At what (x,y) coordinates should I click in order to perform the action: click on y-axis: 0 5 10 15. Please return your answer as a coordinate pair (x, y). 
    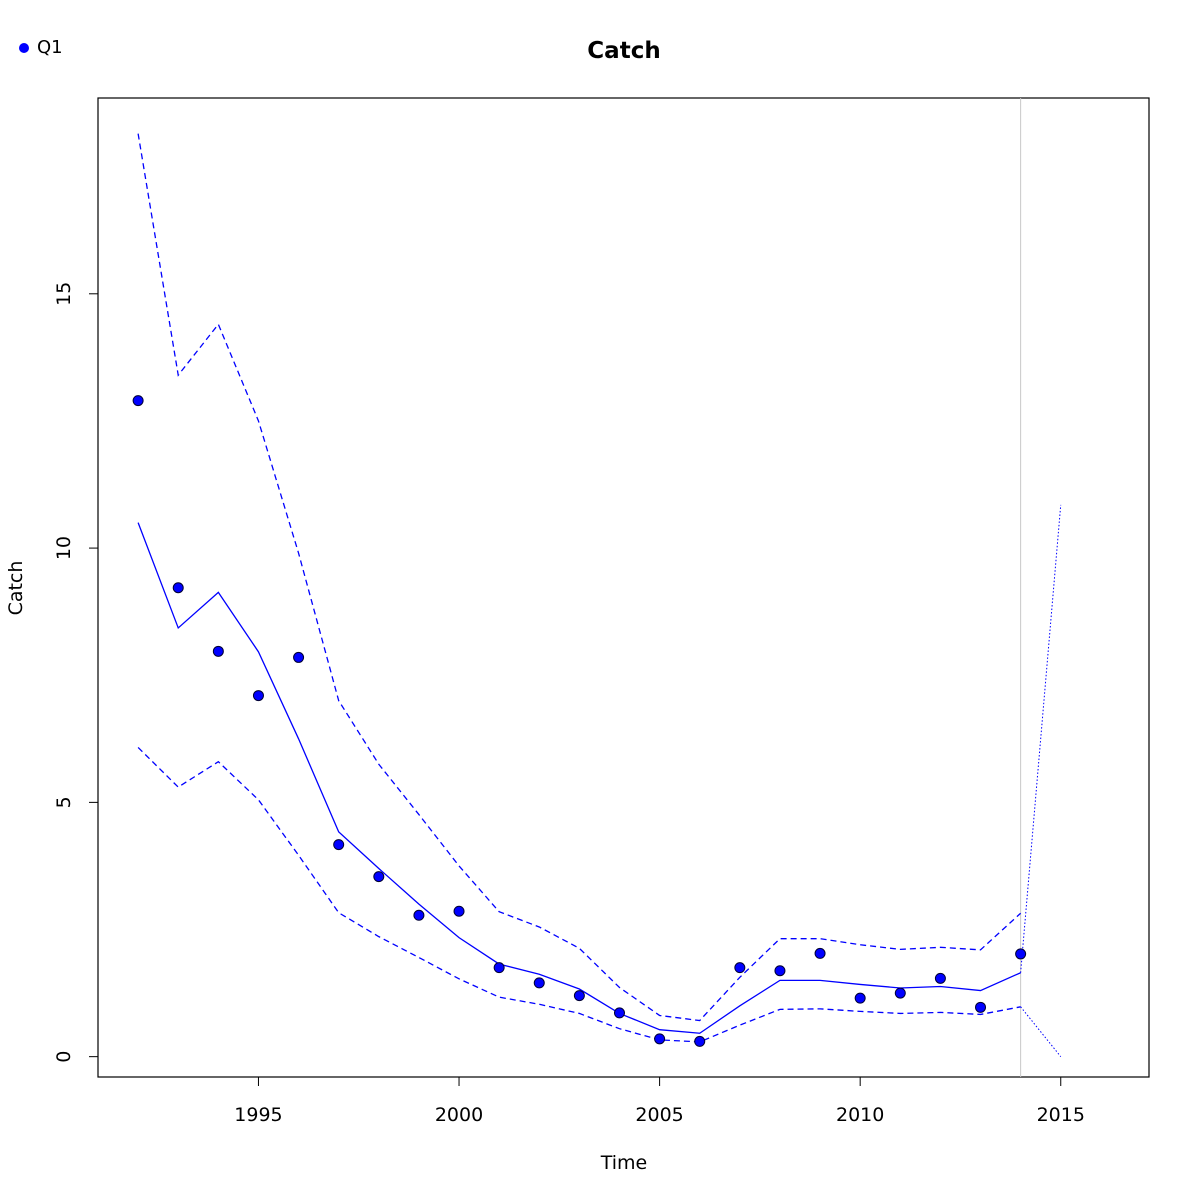
    Looking at the image, I should click on (75, 672).